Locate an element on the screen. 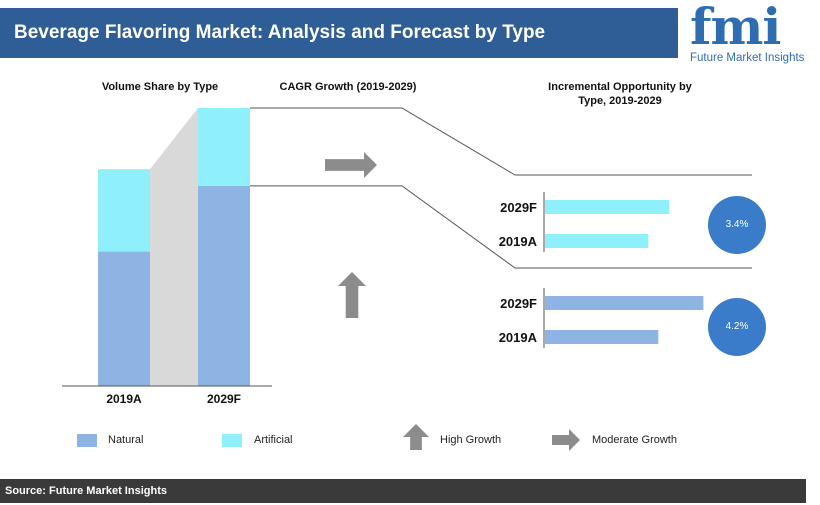 Image resolution: width=820 pixels, height=505 pixels. incremental-title-line2: Type, 2019-2029 is located at coordinates (620, 101).